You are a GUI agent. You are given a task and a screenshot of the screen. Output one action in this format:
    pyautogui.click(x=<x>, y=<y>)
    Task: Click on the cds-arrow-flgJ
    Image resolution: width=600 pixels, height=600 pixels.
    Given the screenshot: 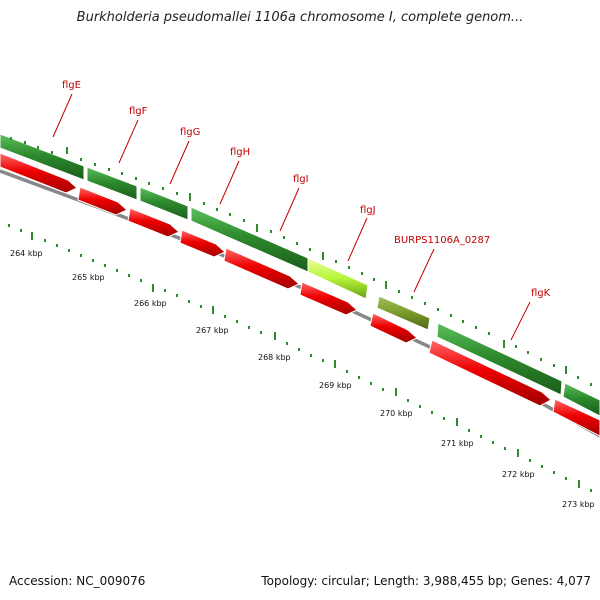 What is the action you would take?
    pyautogui.click(x=328, y=298)
    